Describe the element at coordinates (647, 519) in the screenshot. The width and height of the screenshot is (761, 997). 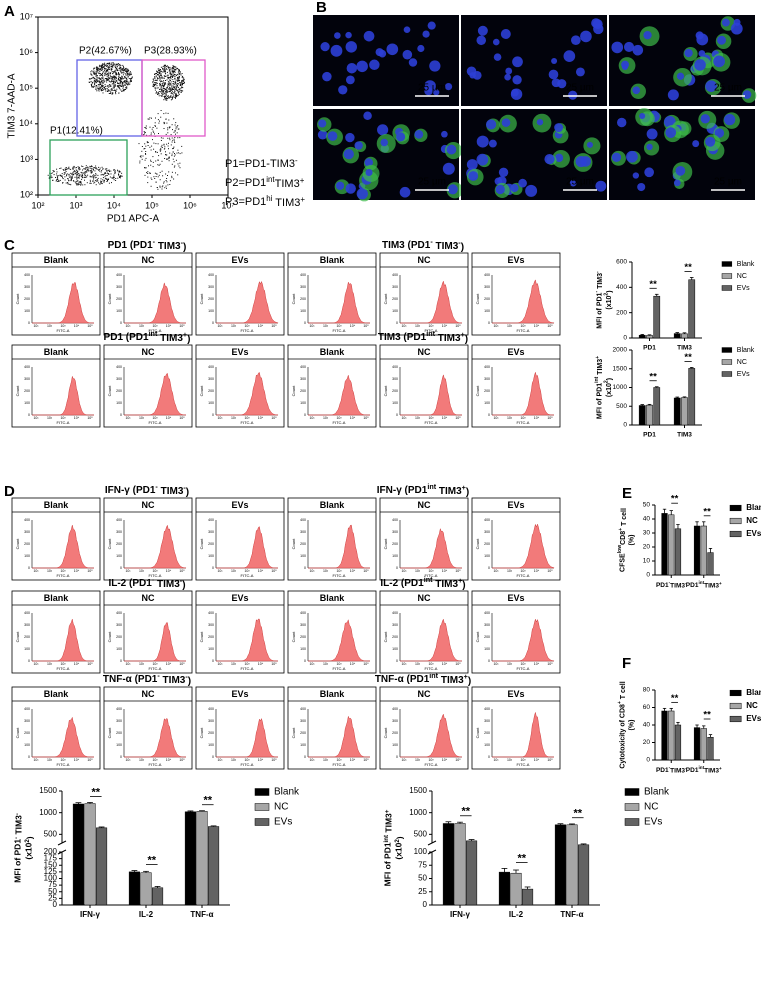
I see `y-tick-label: 40` at that location.